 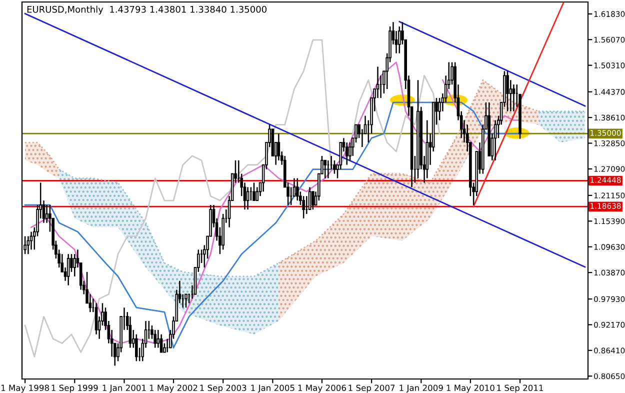 What do you see at coordinates (421, 388) in the screenshot?
I see `x-tick-label: 1 Jan 2009` at bounding box center [421, 388].